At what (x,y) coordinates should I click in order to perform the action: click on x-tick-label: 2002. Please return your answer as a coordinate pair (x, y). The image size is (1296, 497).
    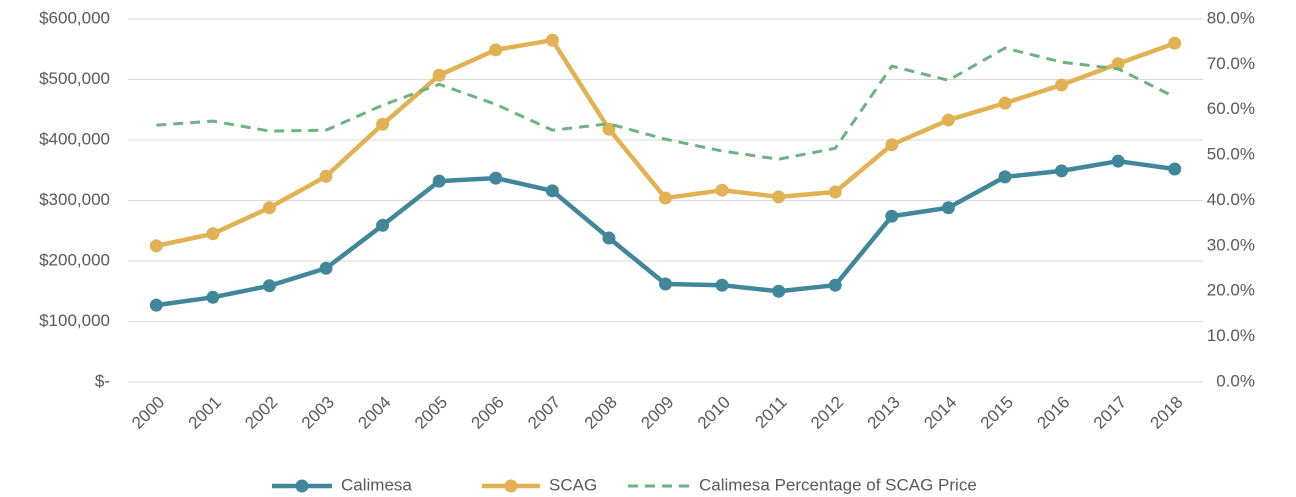
    Looking at the image, I should click on (261, 413).